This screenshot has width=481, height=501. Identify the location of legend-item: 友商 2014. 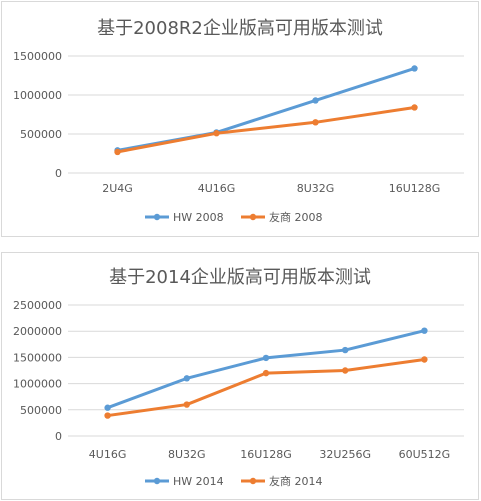
(282, 481).